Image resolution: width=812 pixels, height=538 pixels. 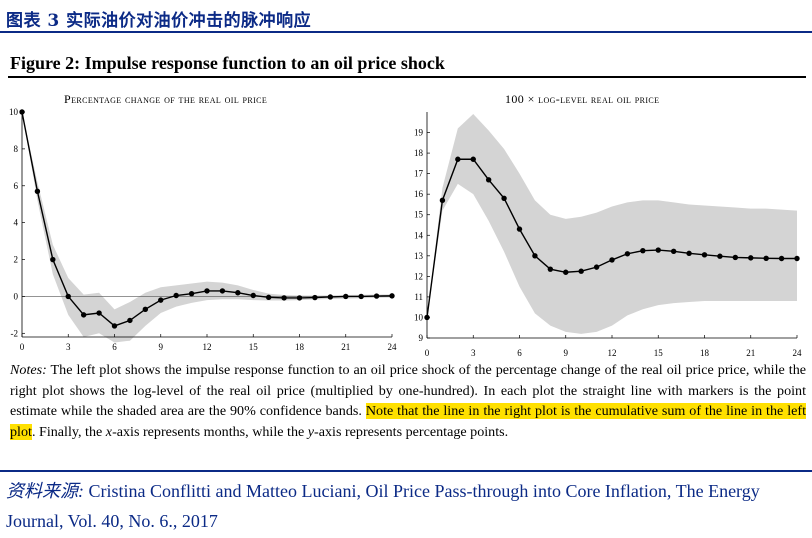 What do you see at coordinates (418, 297) in the screenshot?
I see `right-y-tick-label: 11` at bounding box center [418, 297].